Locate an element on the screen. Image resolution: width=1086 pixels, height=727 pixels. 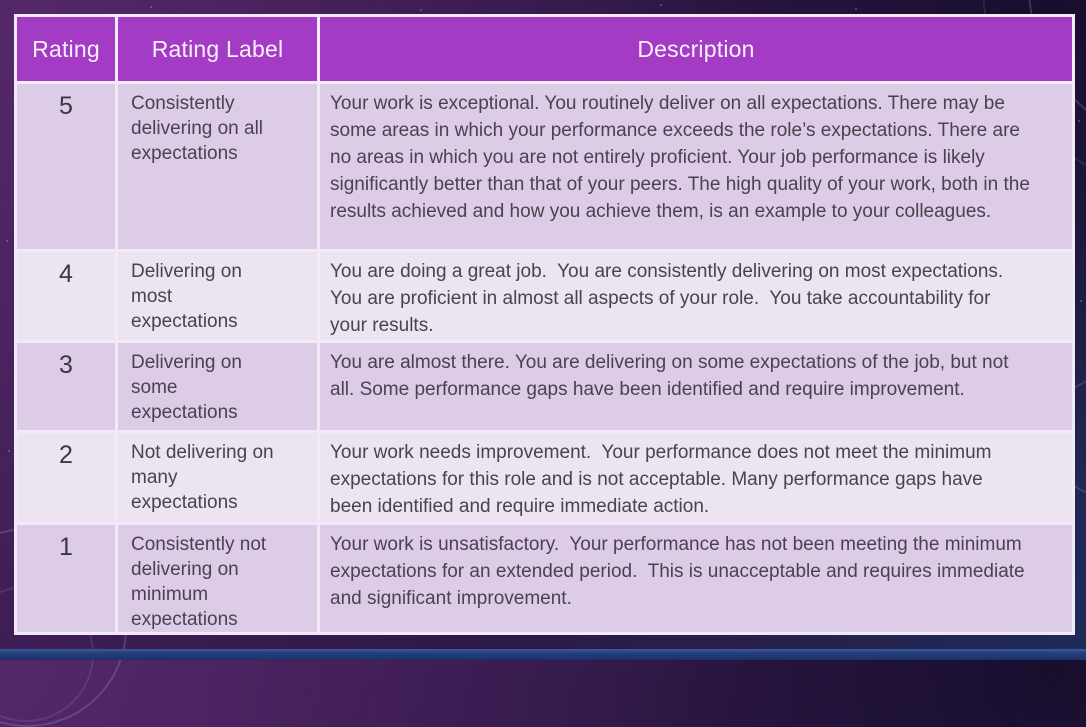
rating-label-cell: Not delivering on many expectations is located at coordinates (217, 477).